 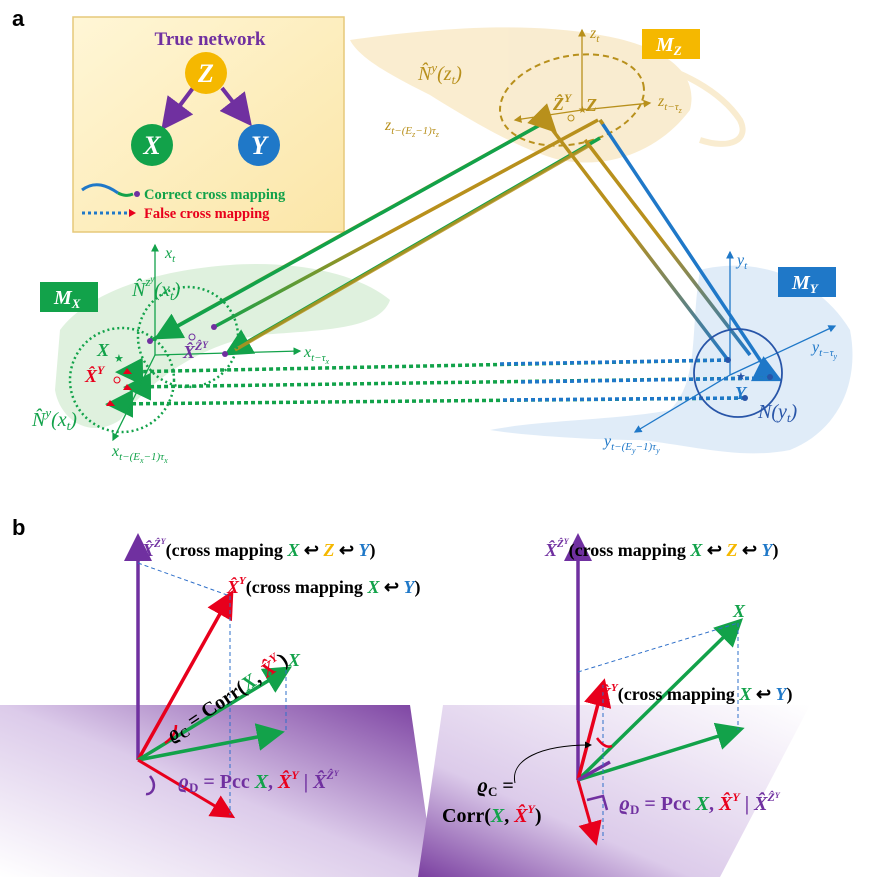 I want to click on right-vectors, so click(x=629, y=689).